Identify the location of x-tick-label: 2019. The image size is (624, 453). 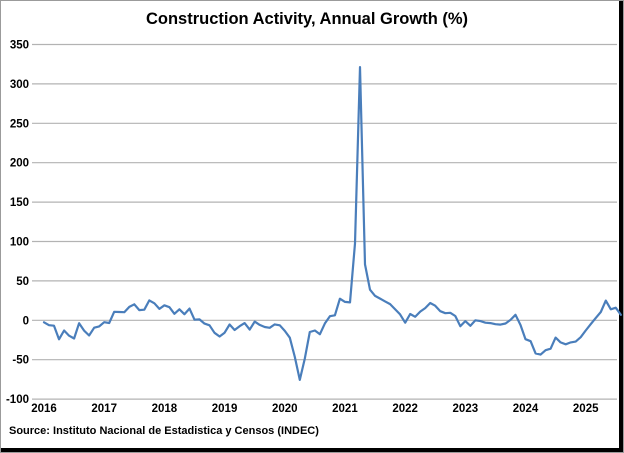
(225, 409).